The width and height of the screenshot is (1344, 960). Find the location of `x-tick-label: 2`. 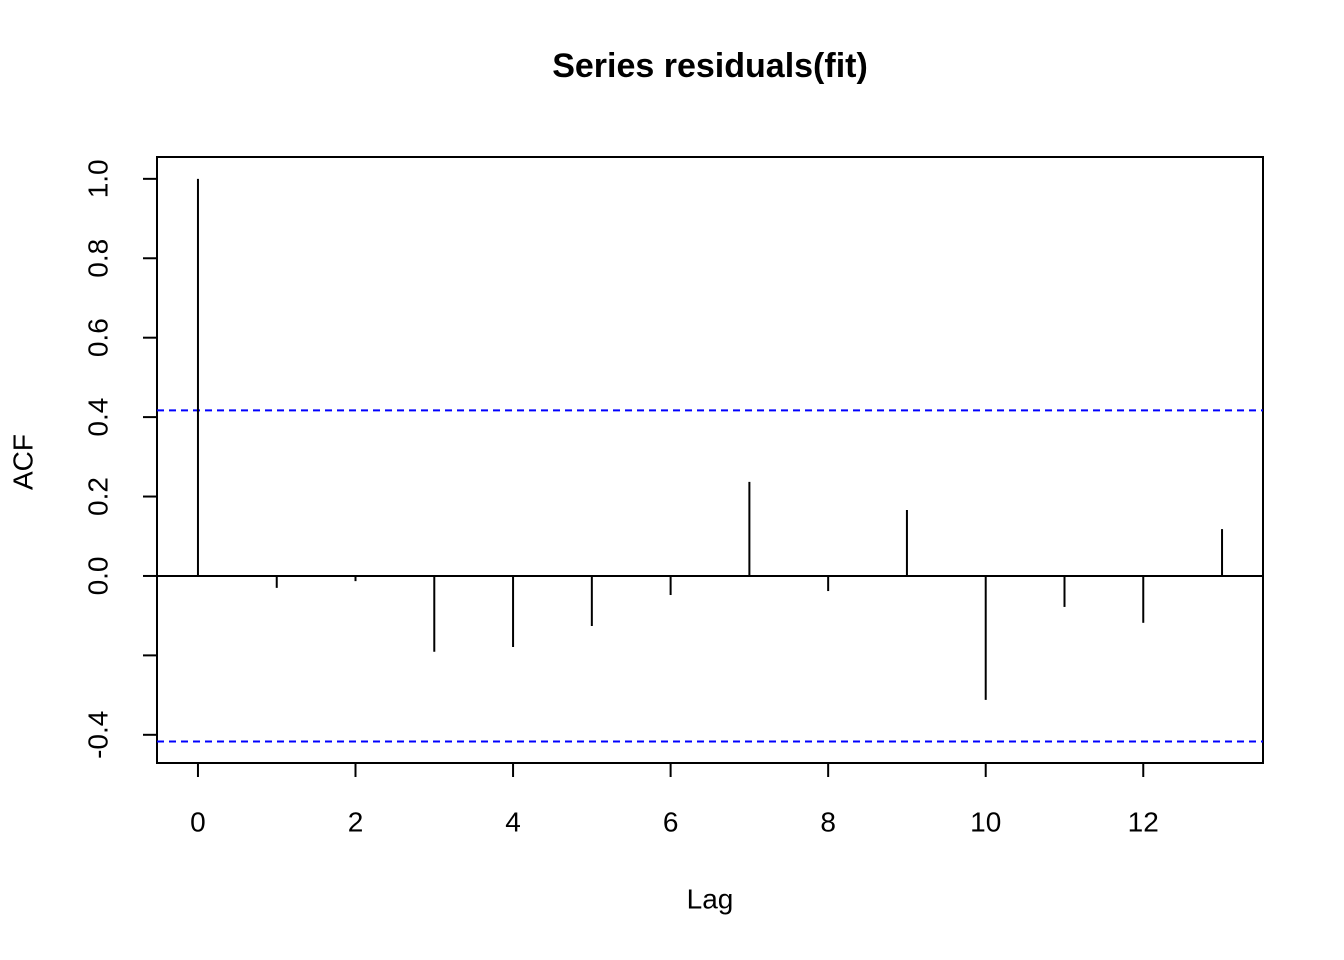

x-tick-label: 2 is located at coordinates (356, 821).